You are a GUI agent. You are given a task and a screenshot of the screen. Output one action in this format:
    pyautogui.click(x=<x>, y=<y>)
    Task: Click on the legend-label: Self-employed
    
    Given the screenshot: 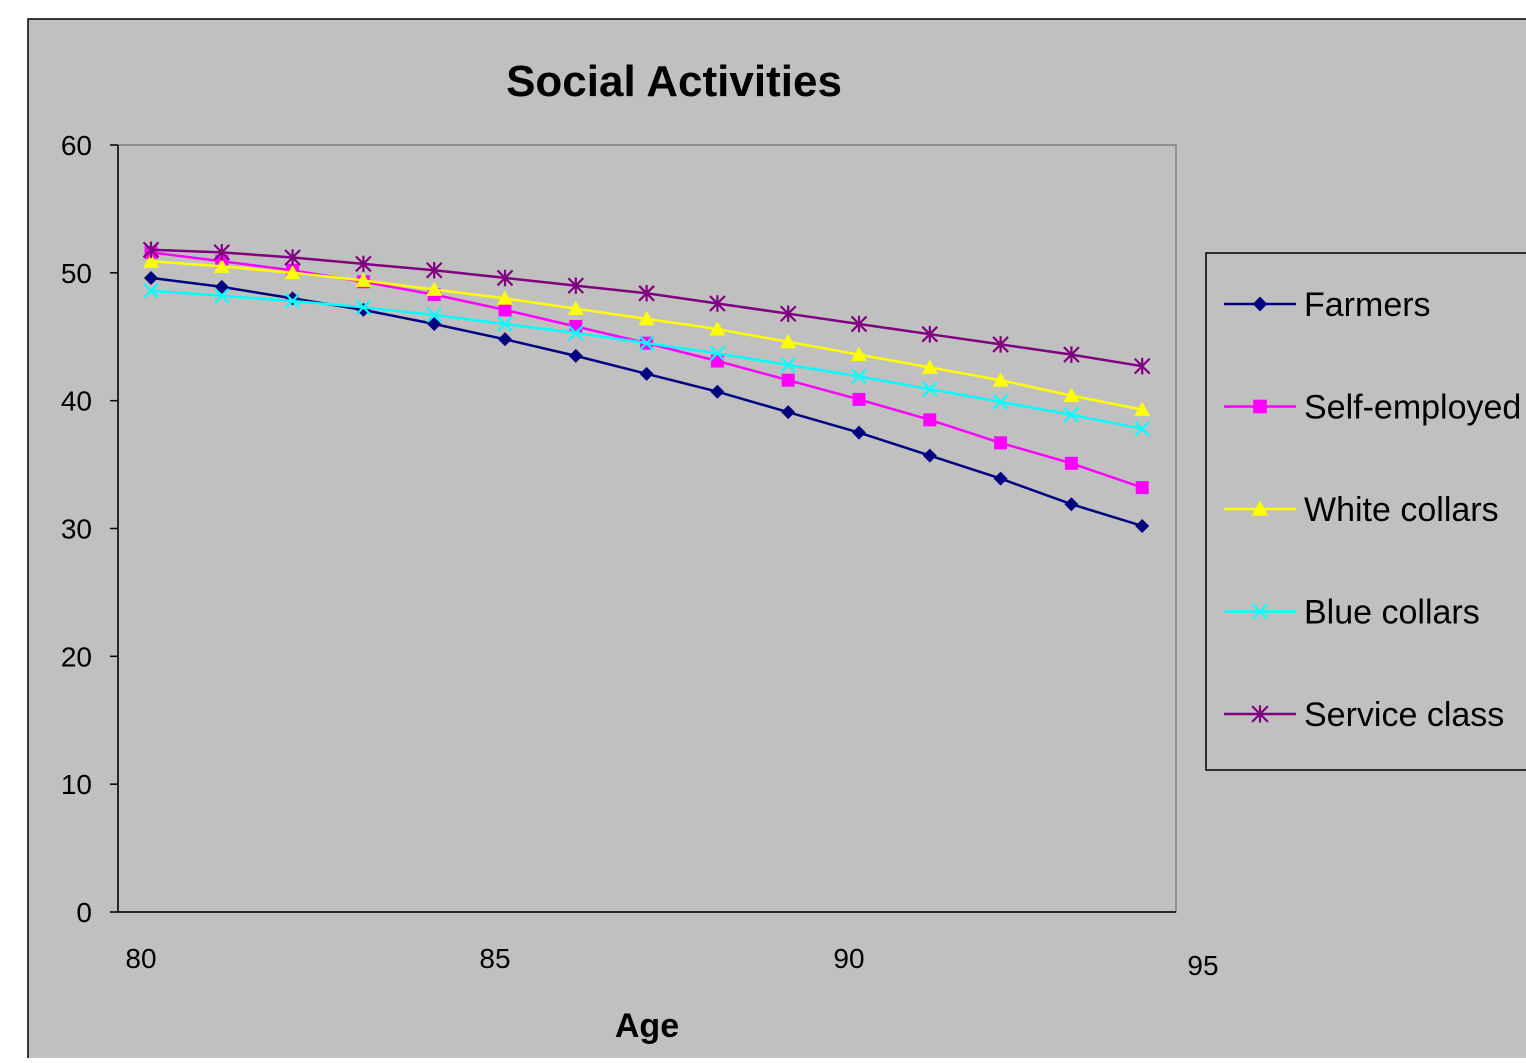 What is the action you would take?
    pyautogui.click(x=1412, y=408)
    